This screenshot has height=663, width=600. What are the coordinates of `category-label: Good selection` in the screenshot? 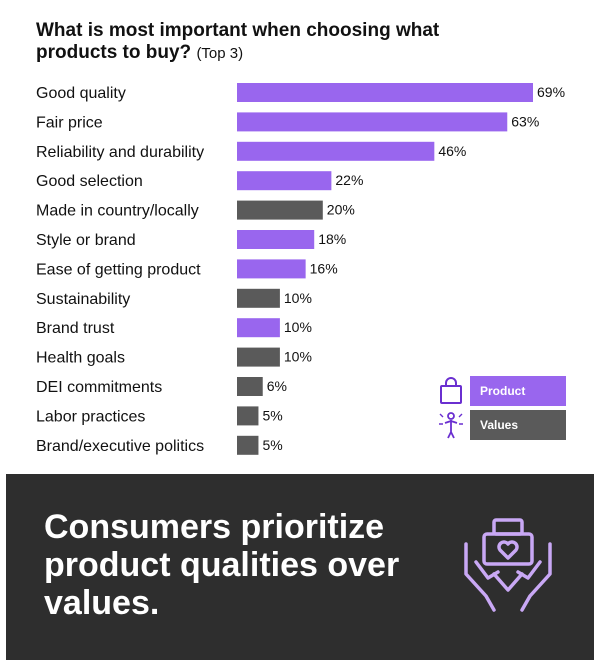 It's located at (89, 181).